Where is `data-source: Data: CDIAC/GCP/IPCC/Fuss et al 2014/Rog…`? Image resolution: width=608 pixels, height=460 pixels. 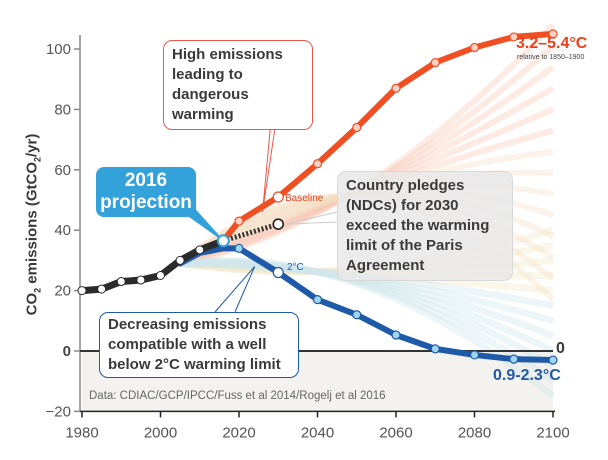 data-source: Data: CDIAC/GCP/IPCC/Fuss et al 2014/Rog… is located at coordinates (237, 396).